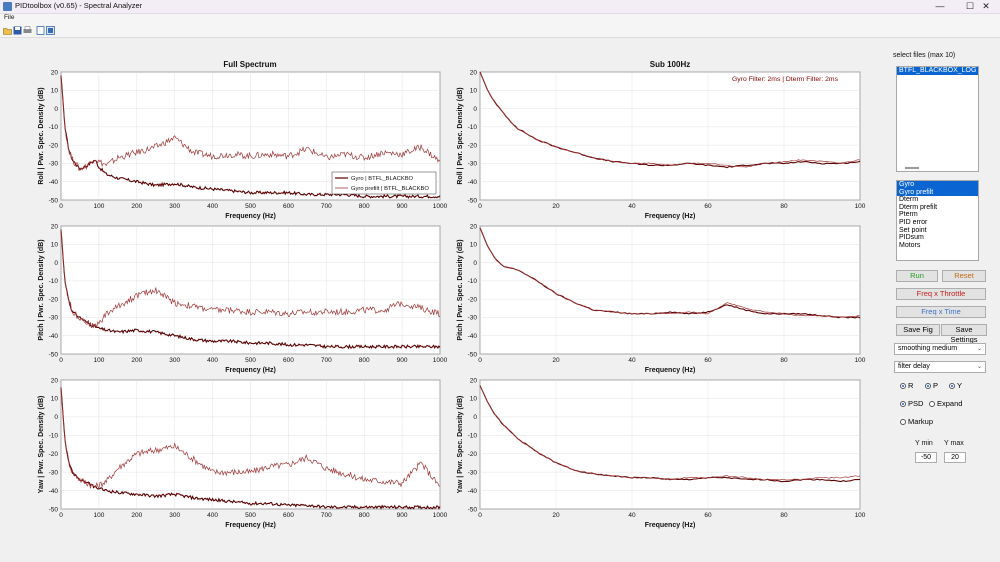 Image resolution: width=1000 pixels, height=562 pixels. What do you see at coordinates (7, 30) in the screenshot?
I see `open-icon` at bounding box center [7, 30].